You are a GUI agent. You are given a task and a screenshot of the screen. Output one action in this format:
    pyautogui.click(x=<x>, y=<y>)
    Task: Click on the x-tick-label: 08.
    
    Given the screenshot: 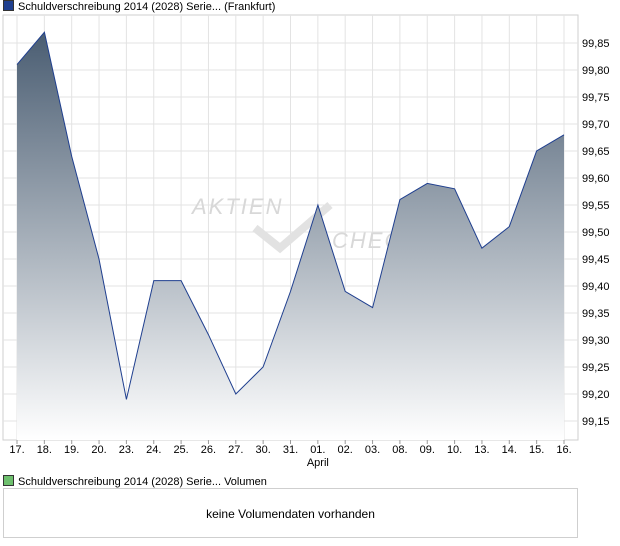 What is the action you would take?
    pyautogui.click(x=399, y=450)
    